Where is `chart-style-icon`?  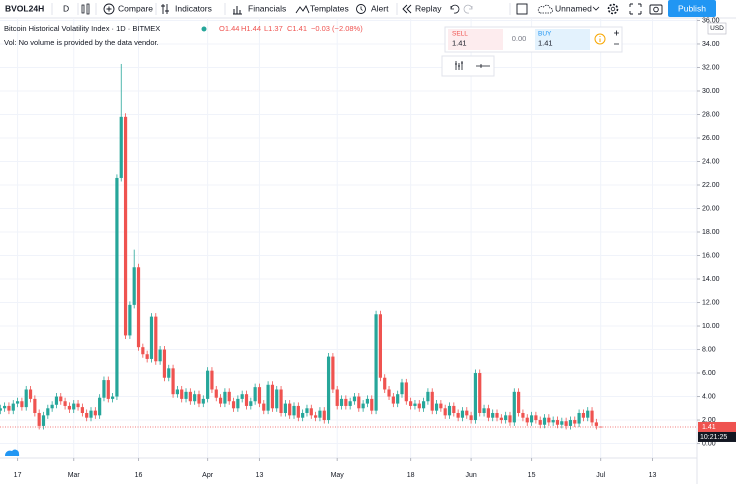 chart-style-icon is located at coordinates (85, 9).